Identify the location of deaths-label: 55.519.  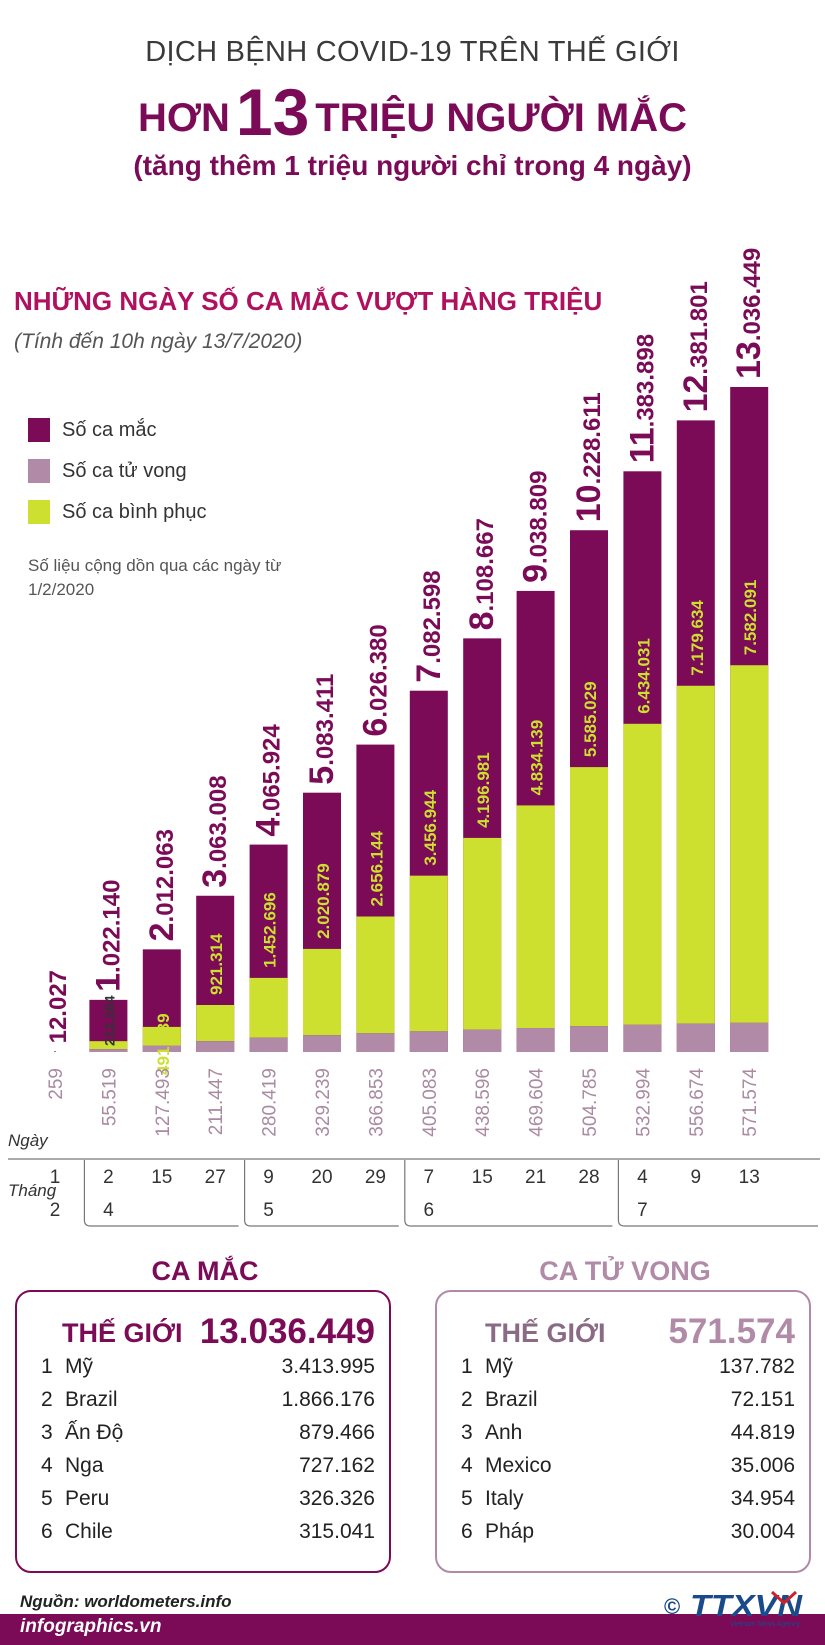
(109, 1097).